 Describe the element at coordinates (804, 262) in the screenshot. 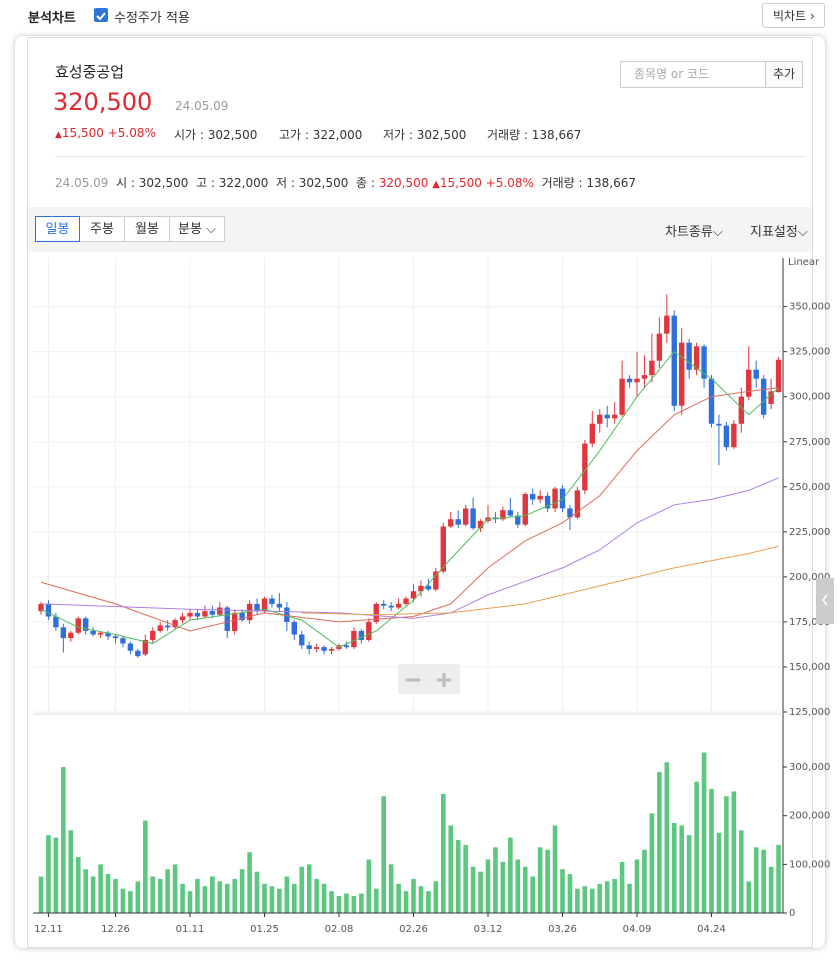

I see `scale-label: Linear` at that location.